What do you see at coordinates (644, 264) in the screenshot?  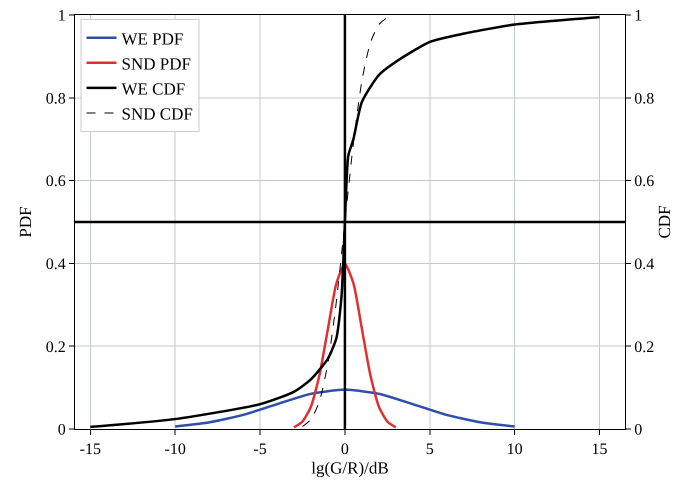 I see `y2-tick-label: 0.4` at bounding box center [644, 264].